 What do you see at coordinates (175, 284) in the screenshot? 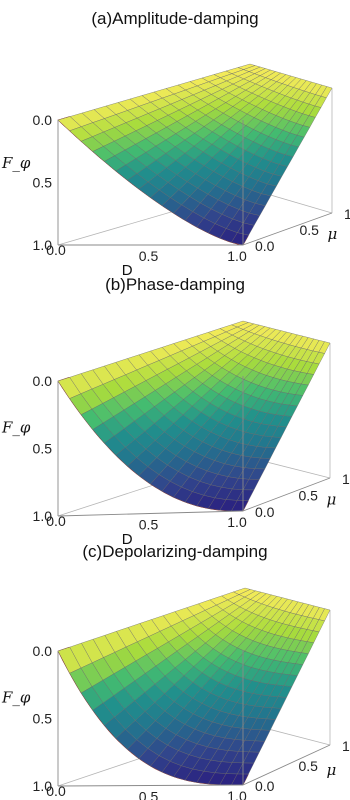
I see `panel-title: (b)Phase-damping` at bounding box center [175, 284].